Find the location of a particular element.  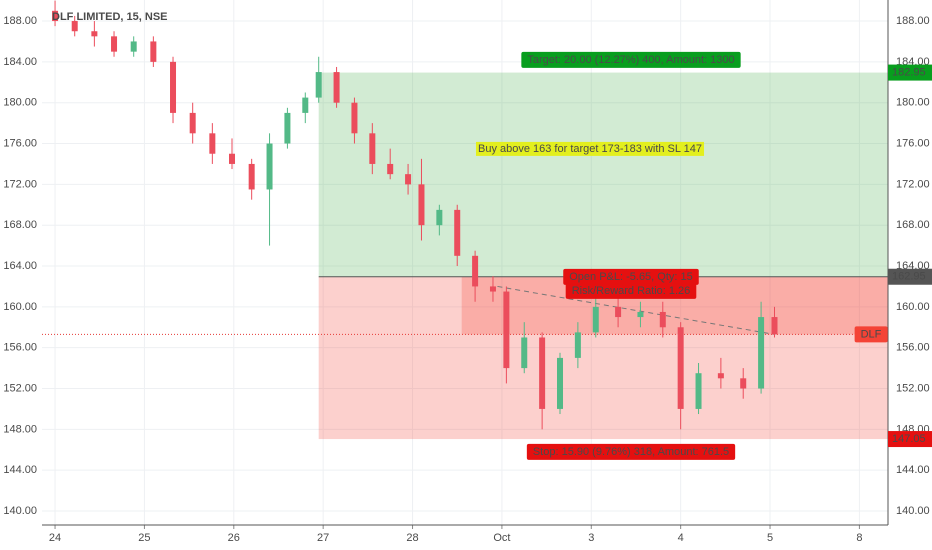

pnl-label: Open P&L: -5.65, Qty: 15 is located at coordinates (631, 277).